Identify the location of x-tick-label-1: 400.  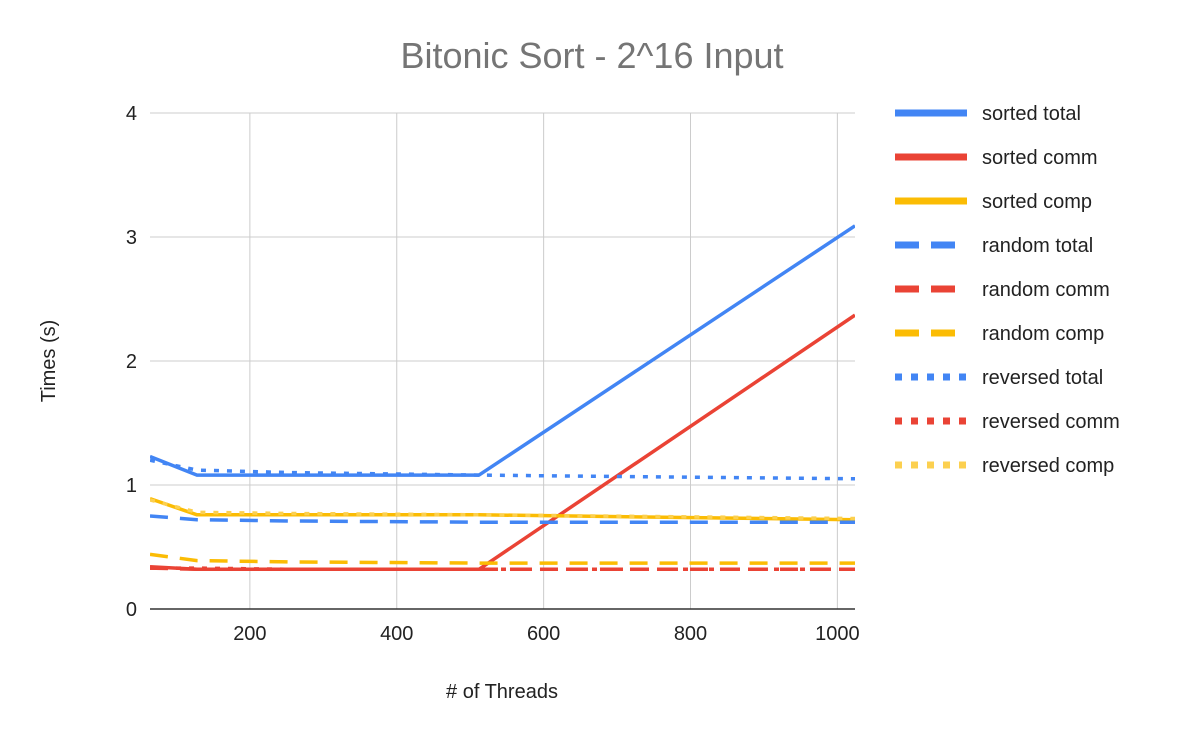
(396, 634).